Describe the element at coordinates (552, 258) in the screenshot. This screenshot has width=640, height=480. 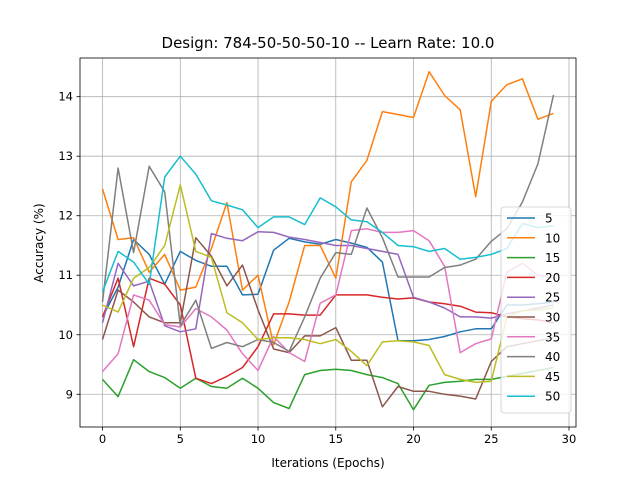
I see `legend-label: 15` at that location.